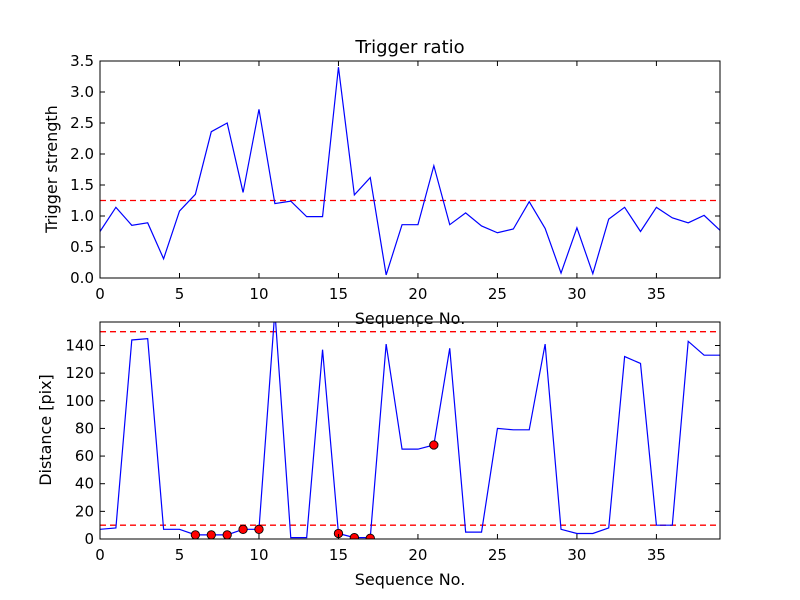  I want to click on bottom-x-tick-label: 35, so click(656, 555).